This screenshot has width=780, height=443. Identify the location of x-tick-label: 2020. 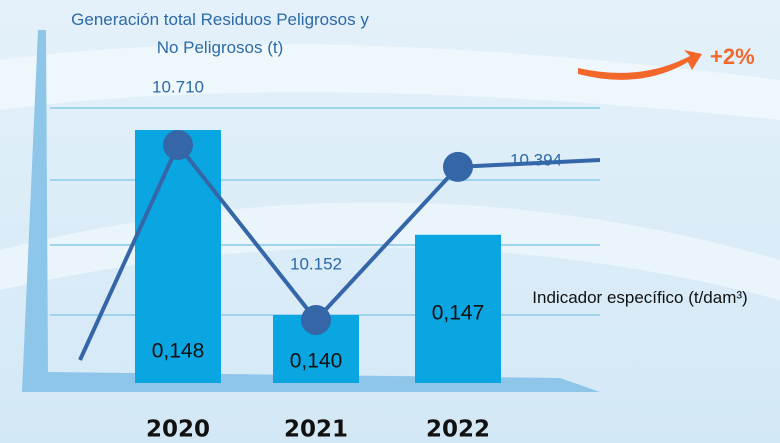
(178, 430).